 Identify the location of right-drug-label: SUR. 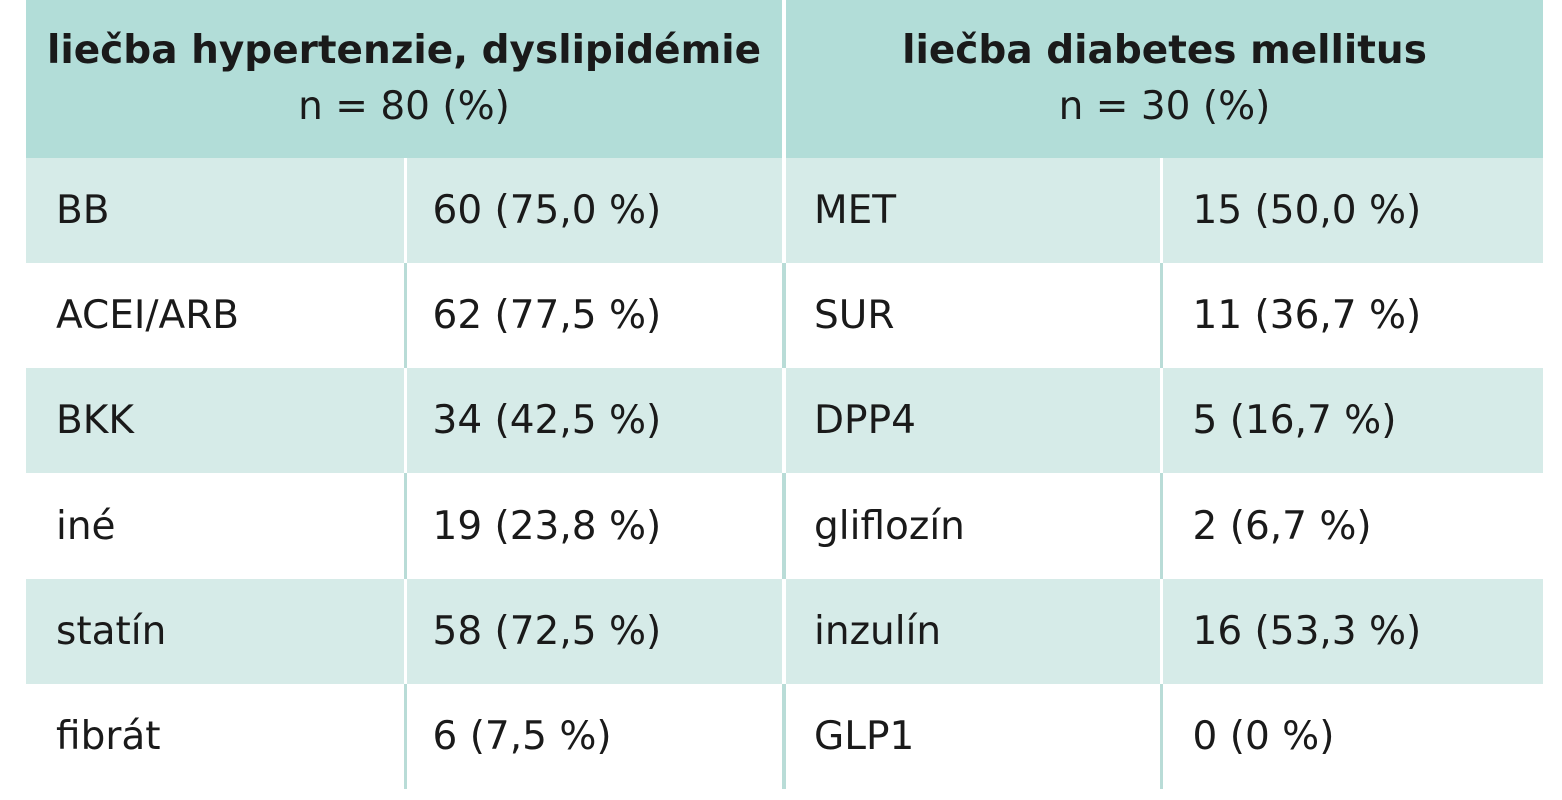
(973, 316).